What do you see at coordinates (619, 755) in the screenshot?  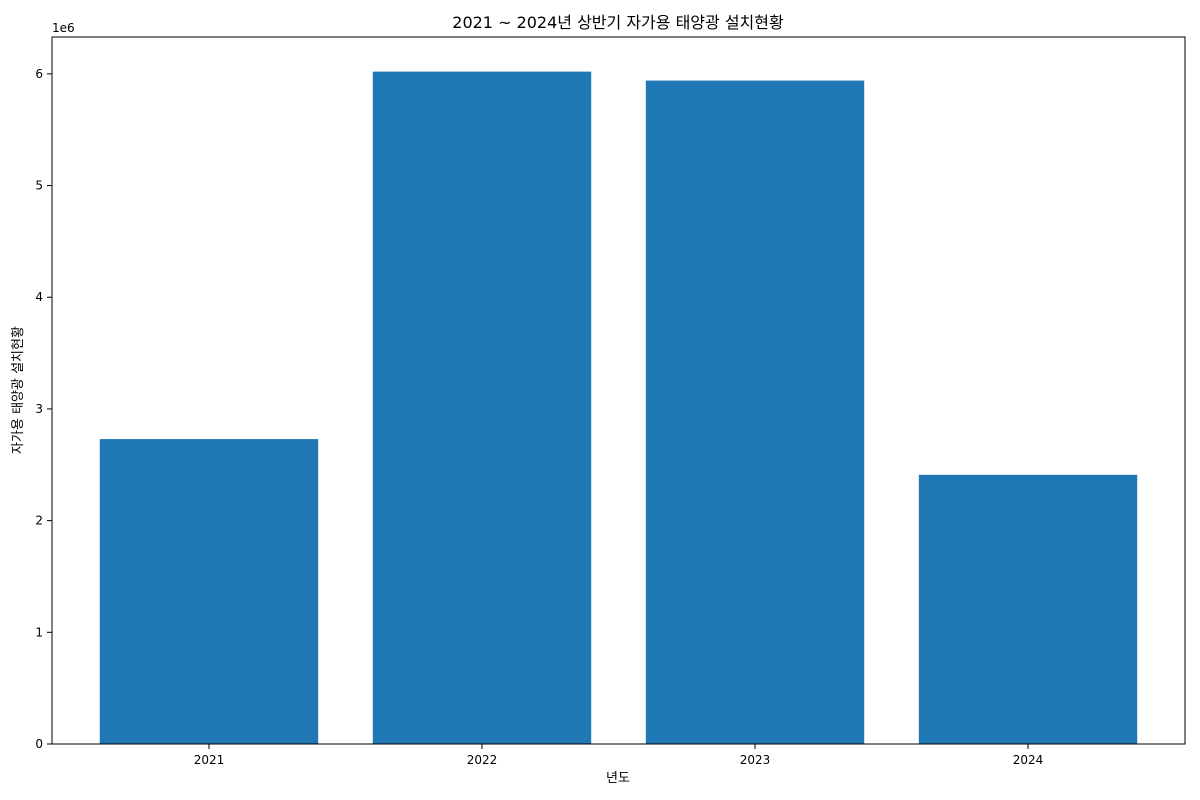 I see `x-ticks-layer: 2021 2022 2023 2024` at bounding box center [619, 755].